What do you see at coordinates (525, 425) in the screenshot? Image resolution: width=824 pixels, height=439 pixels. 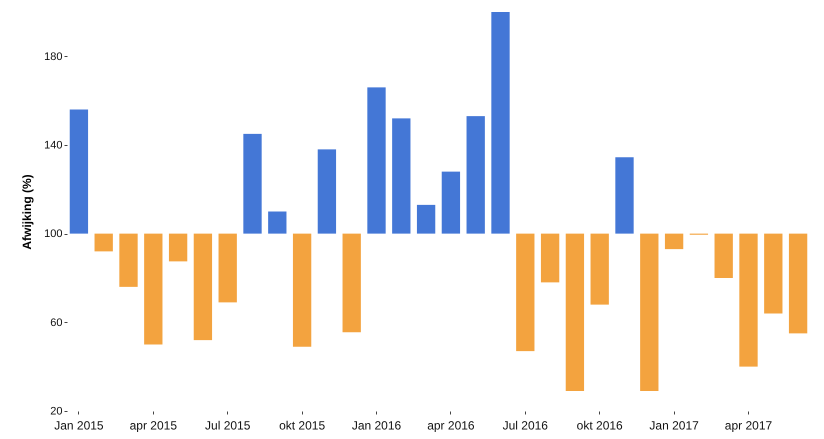 I see `x-tick-label: Jul 2016` at bounding box center [525, 425].